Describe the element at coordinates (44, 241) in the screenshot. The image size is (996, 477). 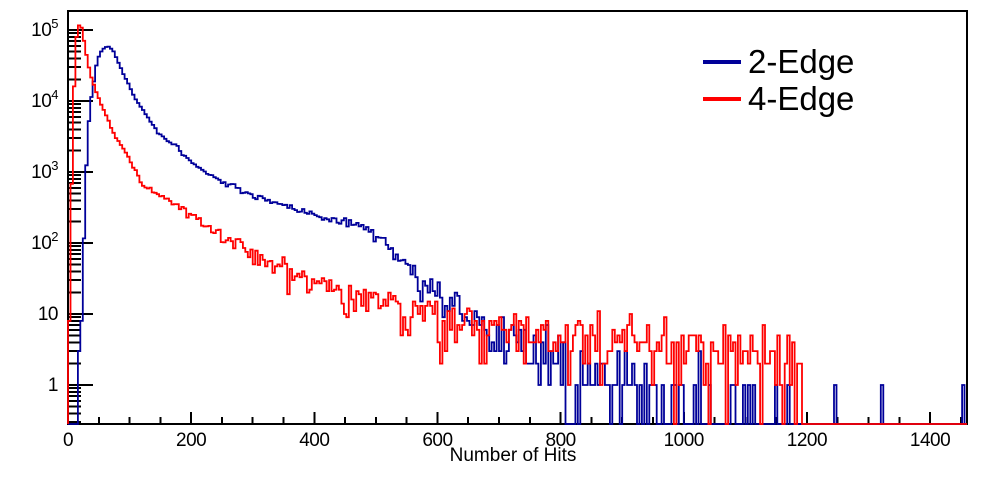
I see `y-tick-label: 10²` at that location.